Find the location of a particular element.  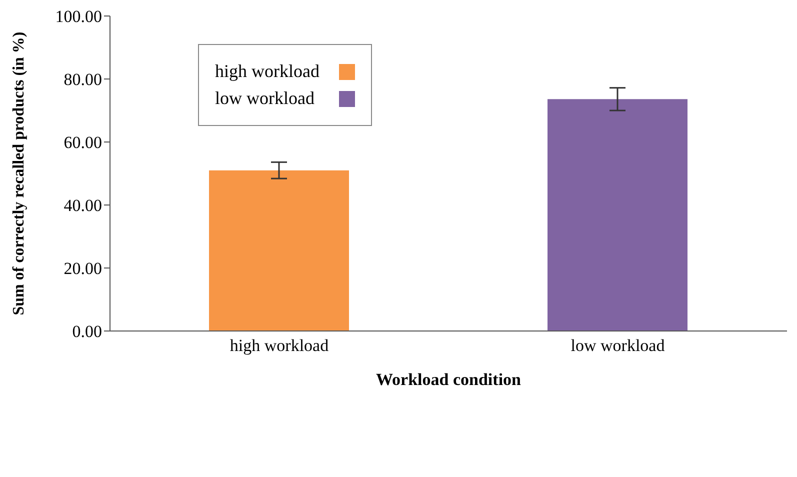

y-tick-label: 20.00 is located at coordinates (83, 268).